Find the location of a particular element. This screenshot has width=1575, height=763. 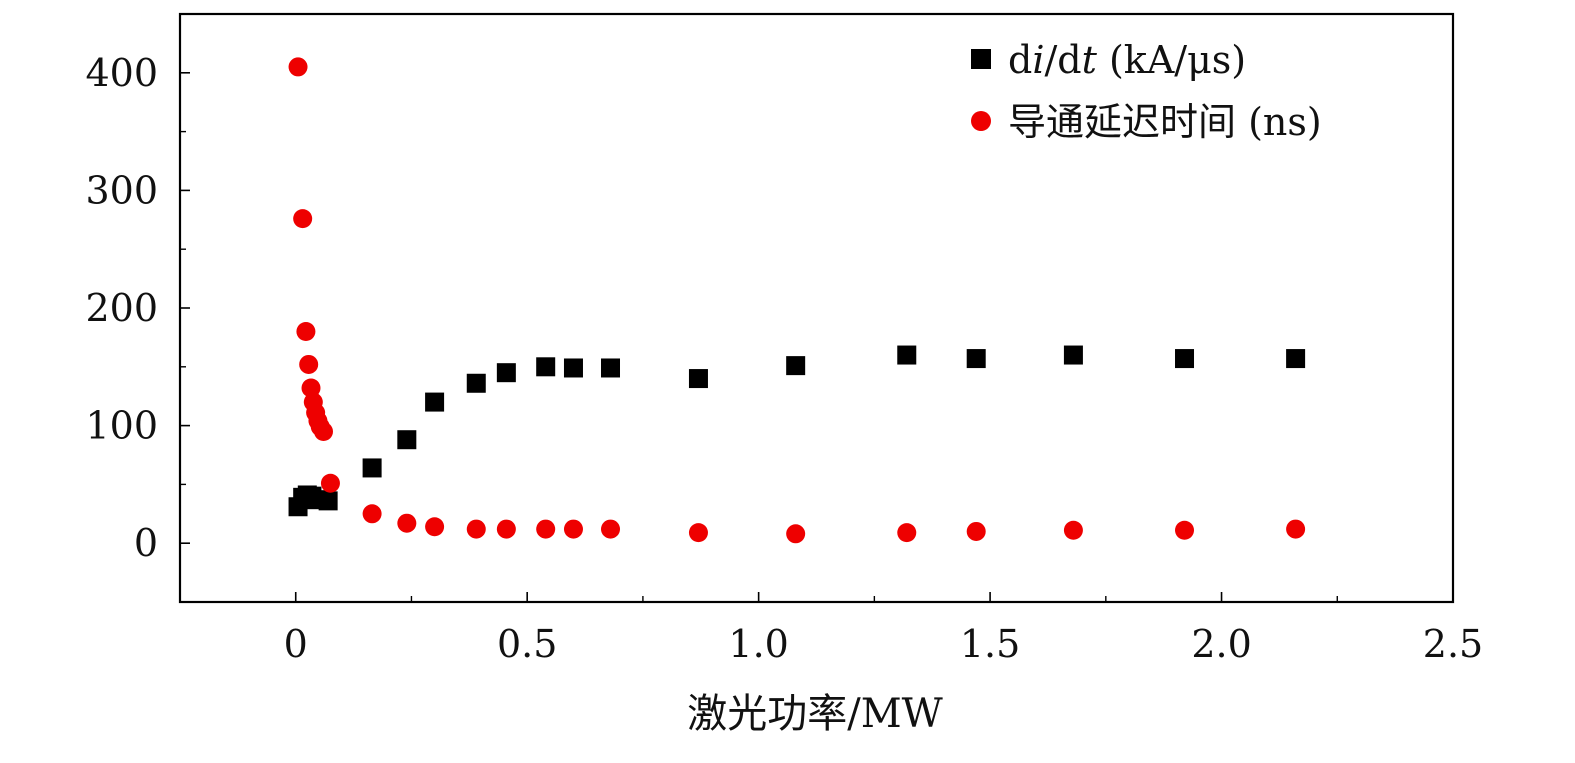

legend-label-delay: 导通延迟时间 (ns) is located at coordinates (1165, 122).